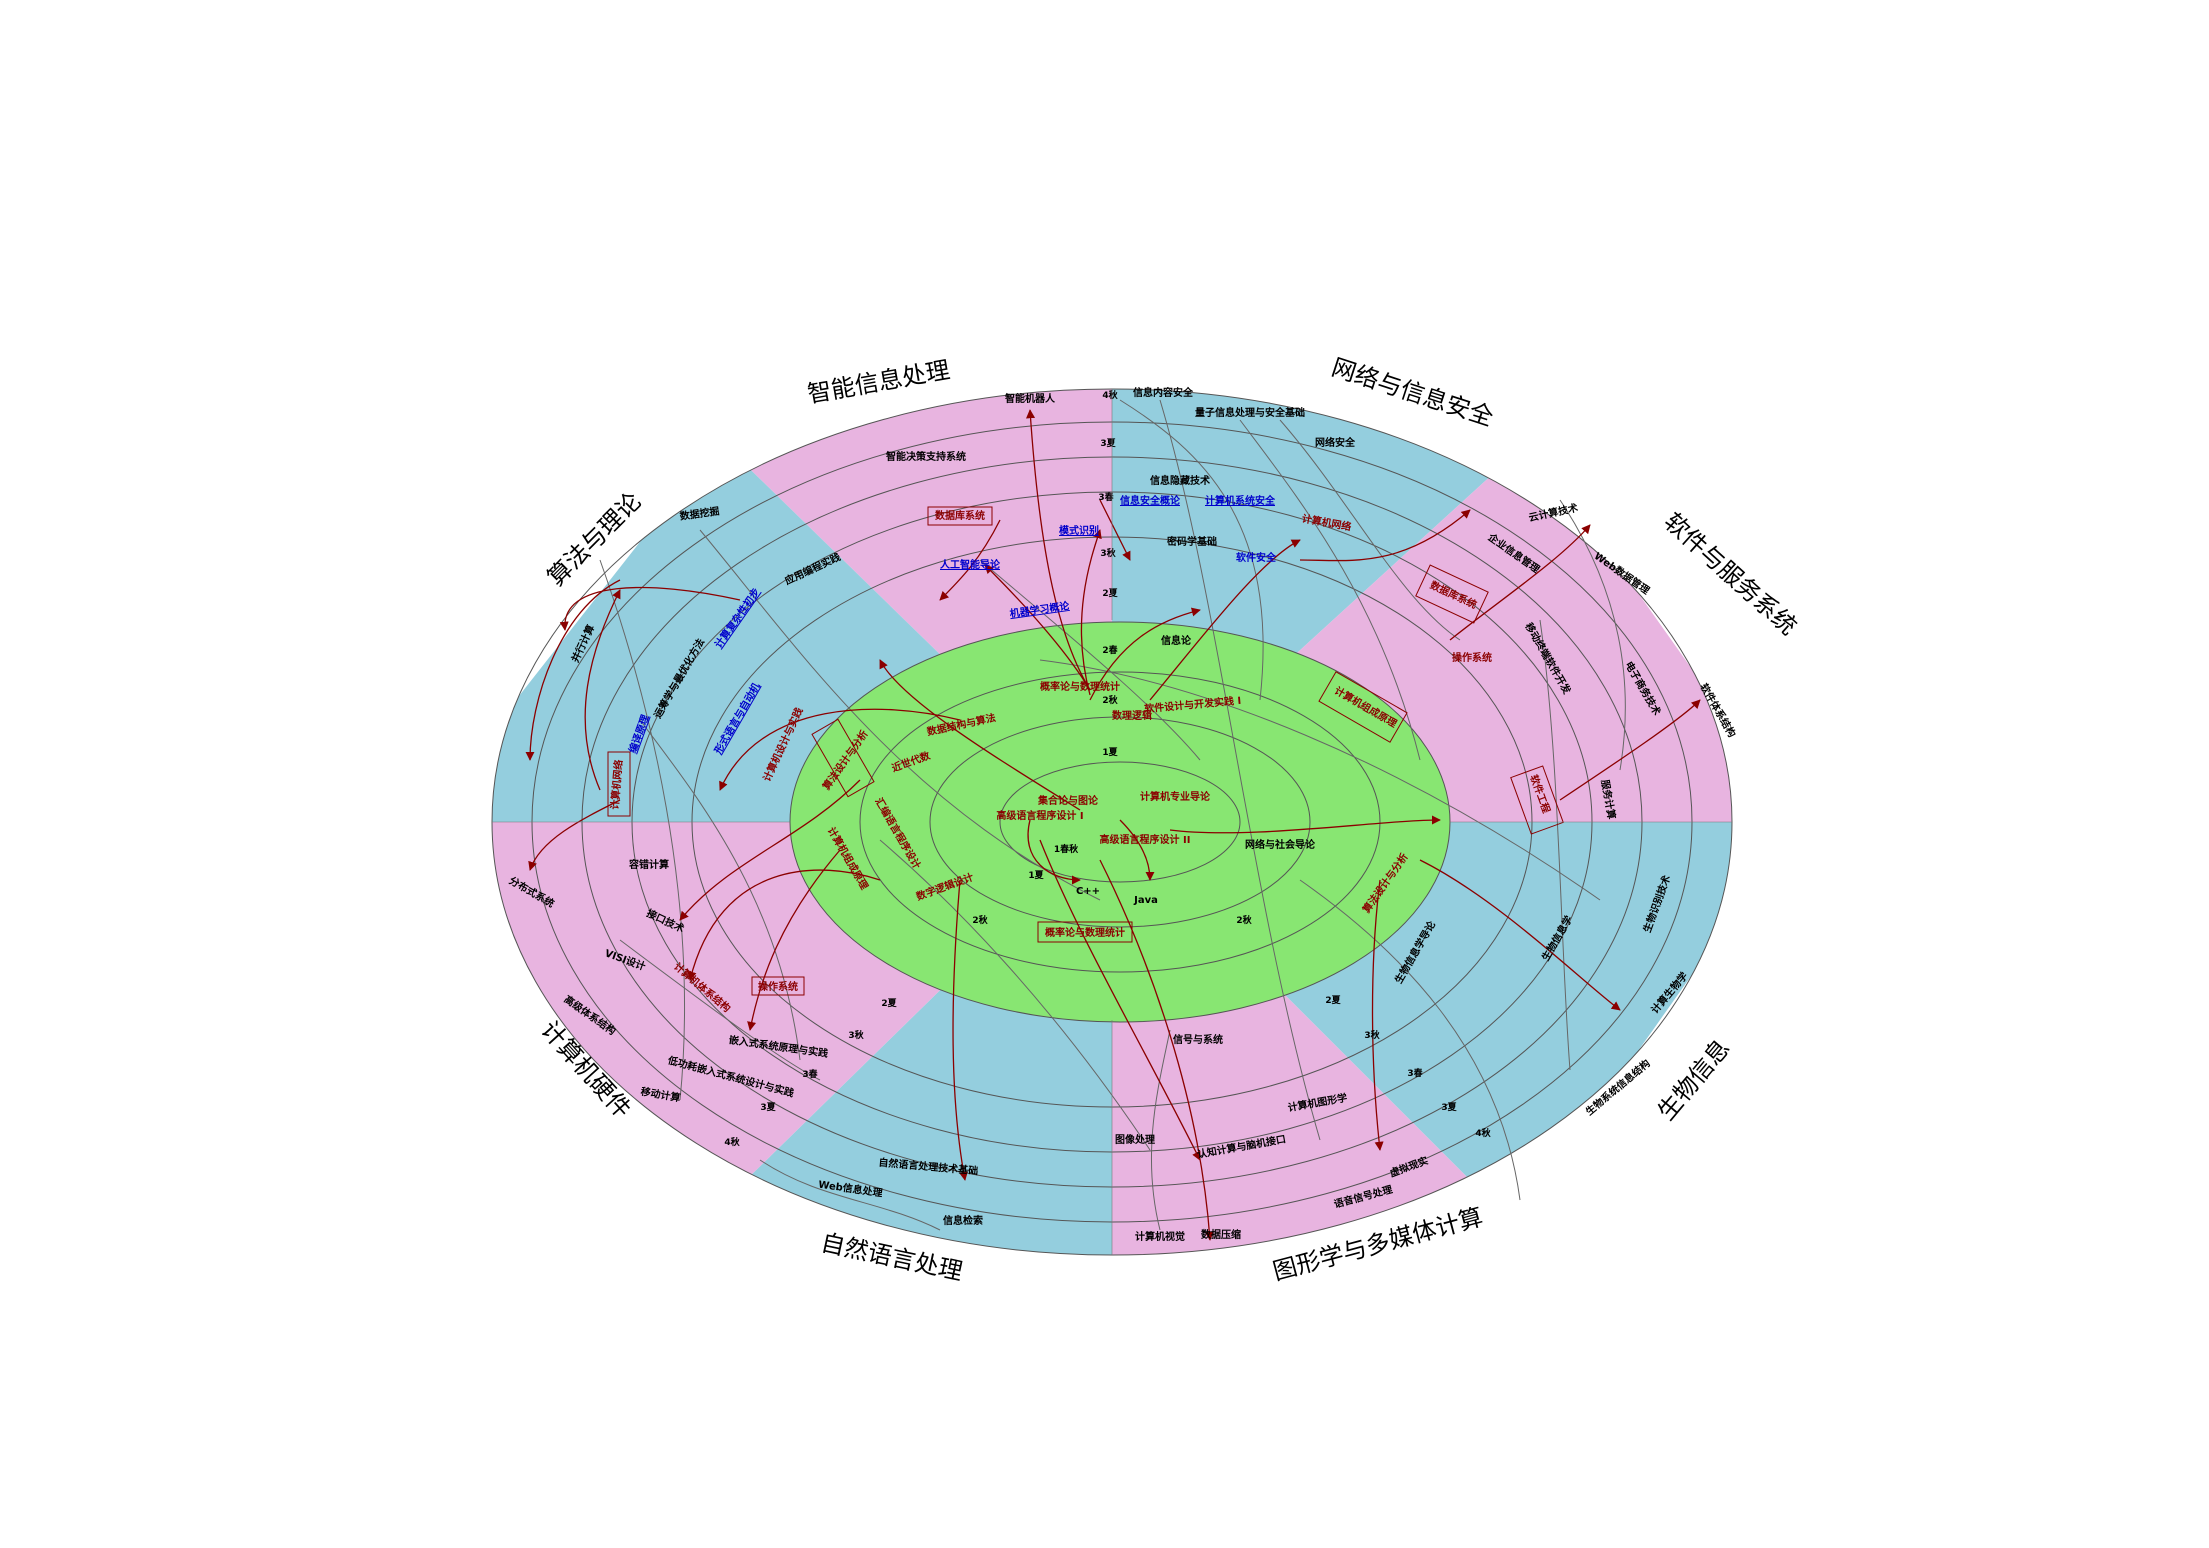  I want to click on box-net-algo, so click(619, 784).